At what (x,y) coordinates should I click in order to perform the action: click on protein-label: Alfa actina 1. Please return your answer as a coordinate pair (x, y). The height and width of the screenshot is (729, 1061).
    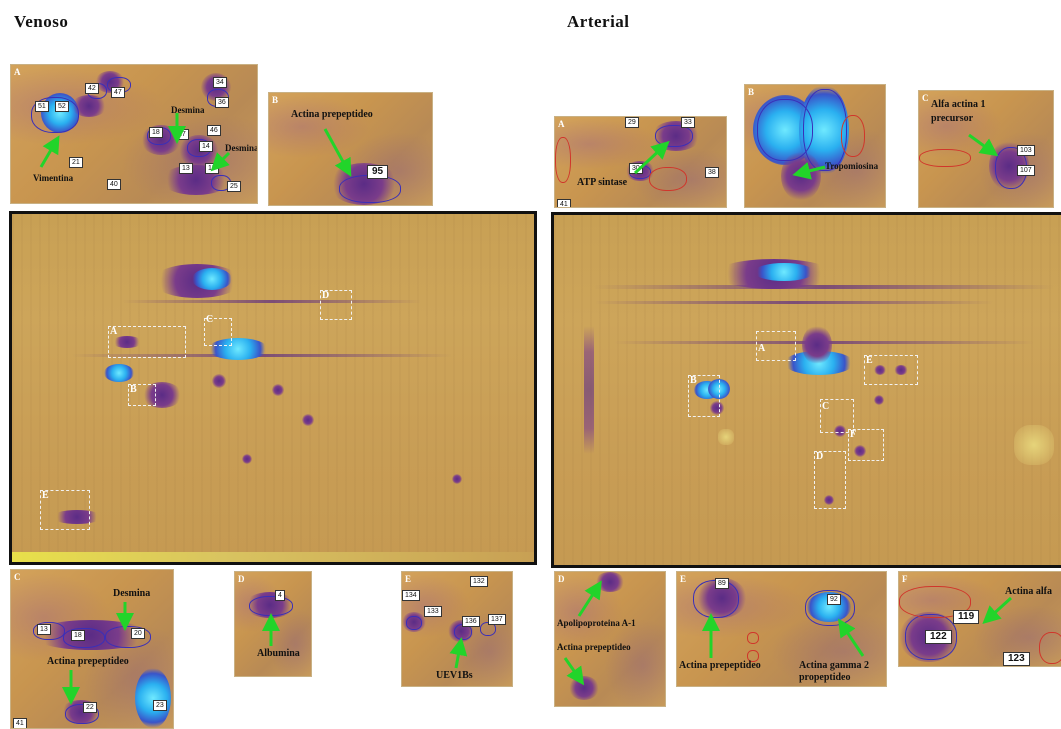
    Looking at the image, I should click on (958, 104).